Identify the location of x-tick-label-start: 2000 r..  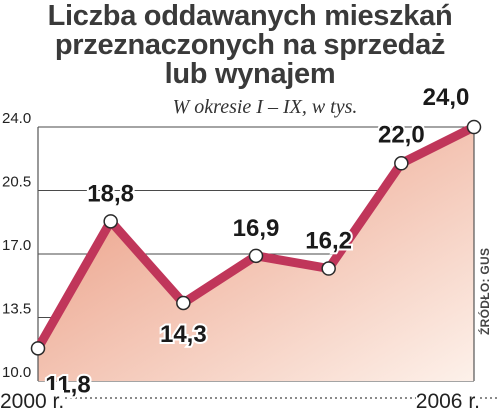
(32, 402).